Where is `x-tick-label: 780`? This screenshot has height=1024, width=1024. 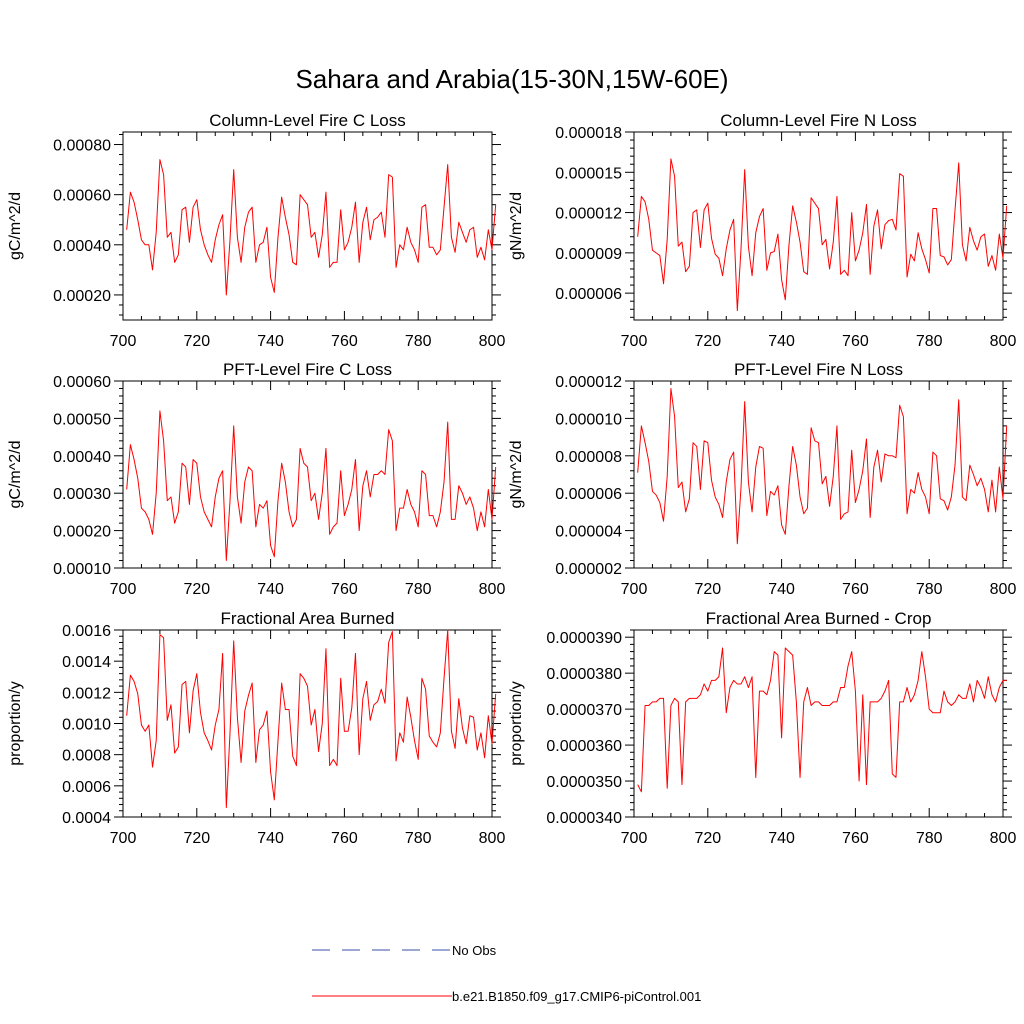
x-tick-label: 780 is located at coordinates (418, 589).